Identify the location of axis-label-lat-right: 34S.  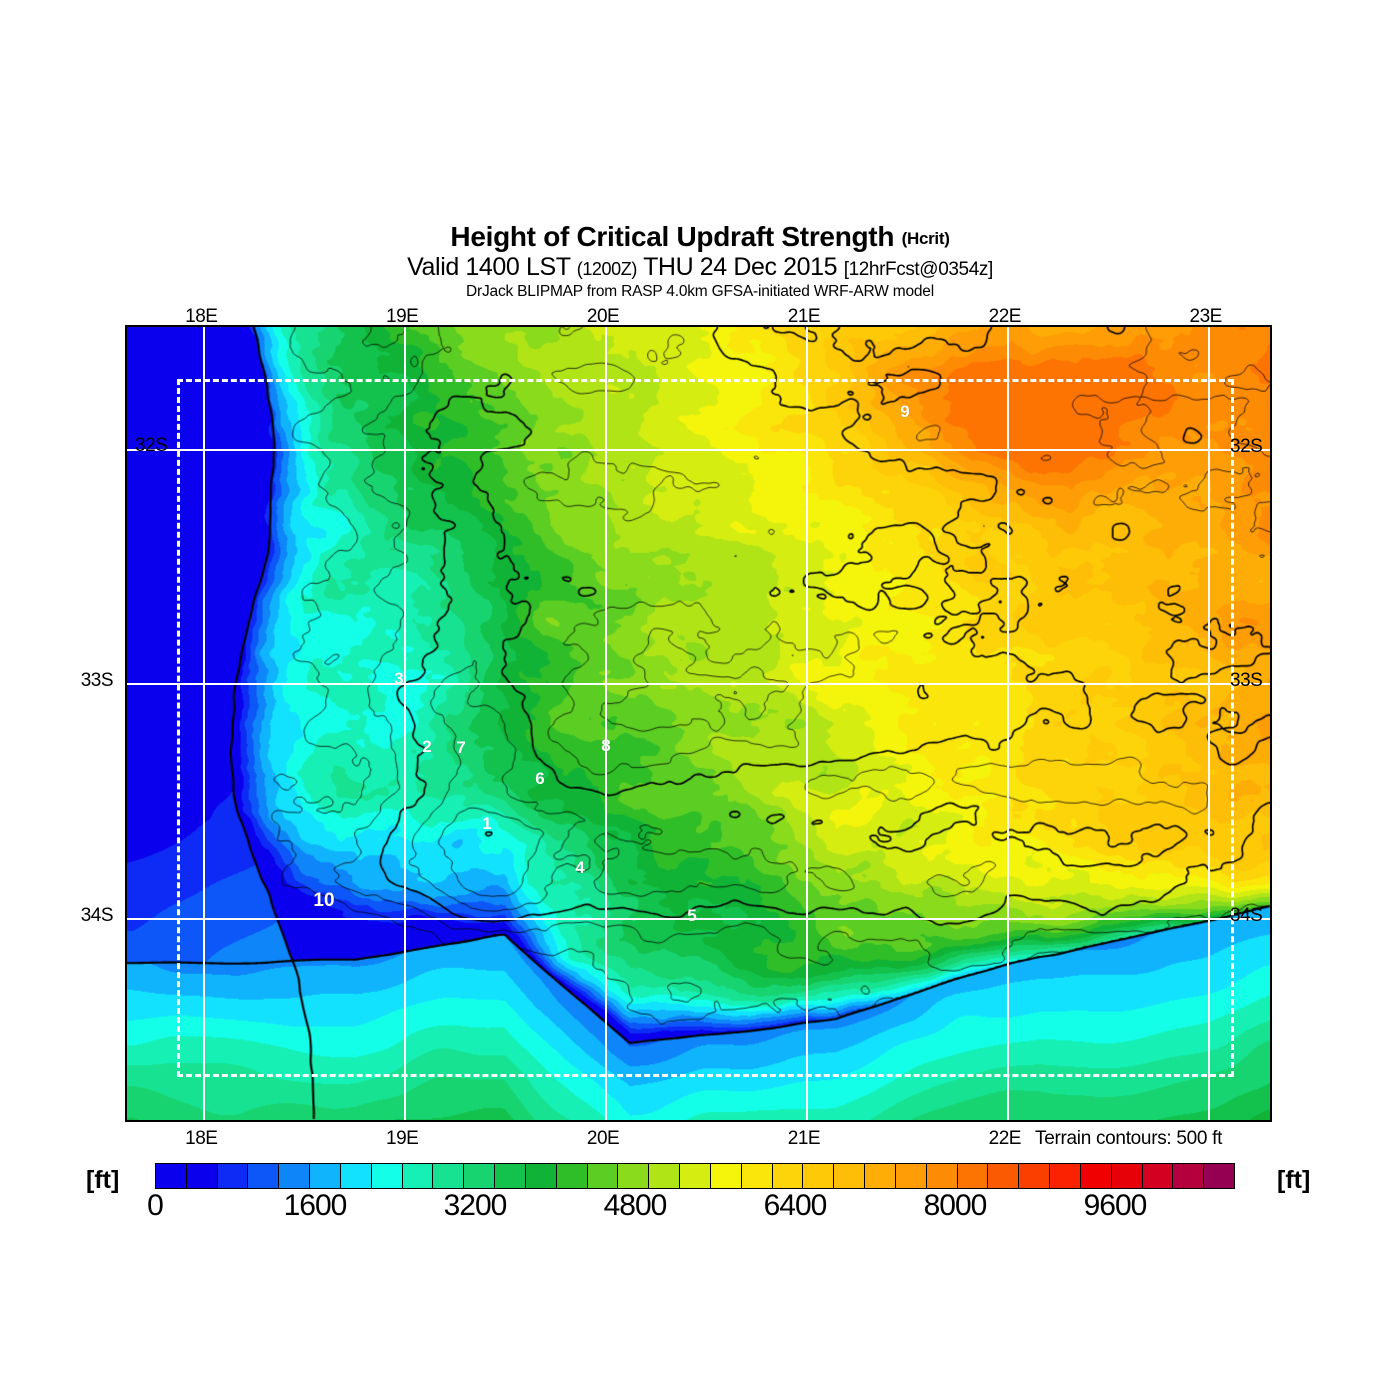
(1246, 915).